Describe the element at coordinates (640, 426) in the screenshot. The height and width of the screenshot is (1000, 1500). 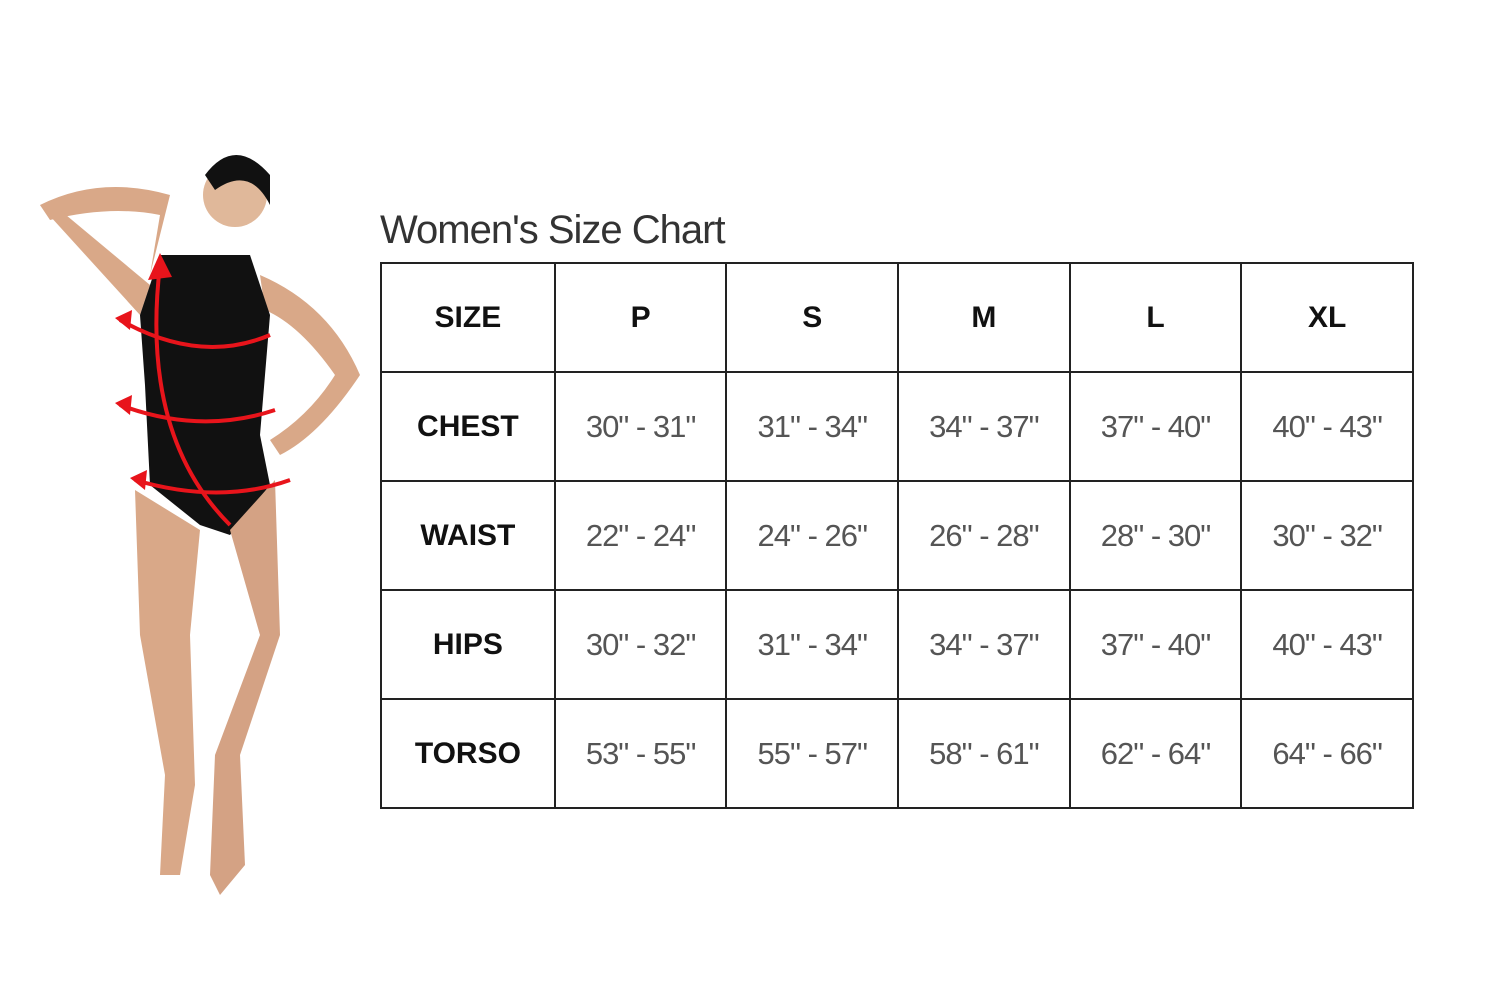
I see `table-cell: 30" - 31"` at that location.